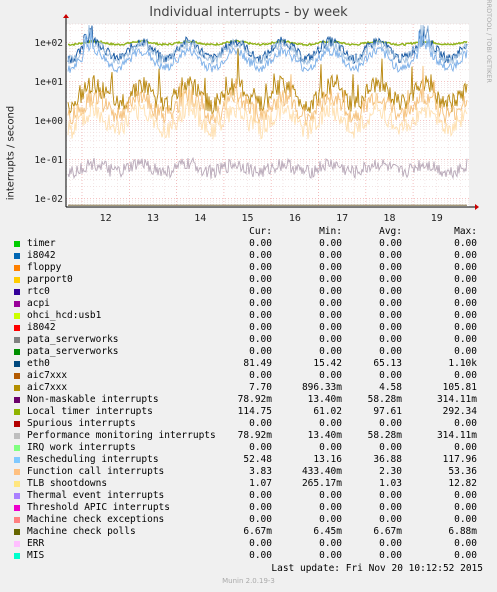 The image size is (497, 592). Describe the element at coordinates (96, 495) in the screenshot. I see `legend-label: Thermal event interrupts` at that location.